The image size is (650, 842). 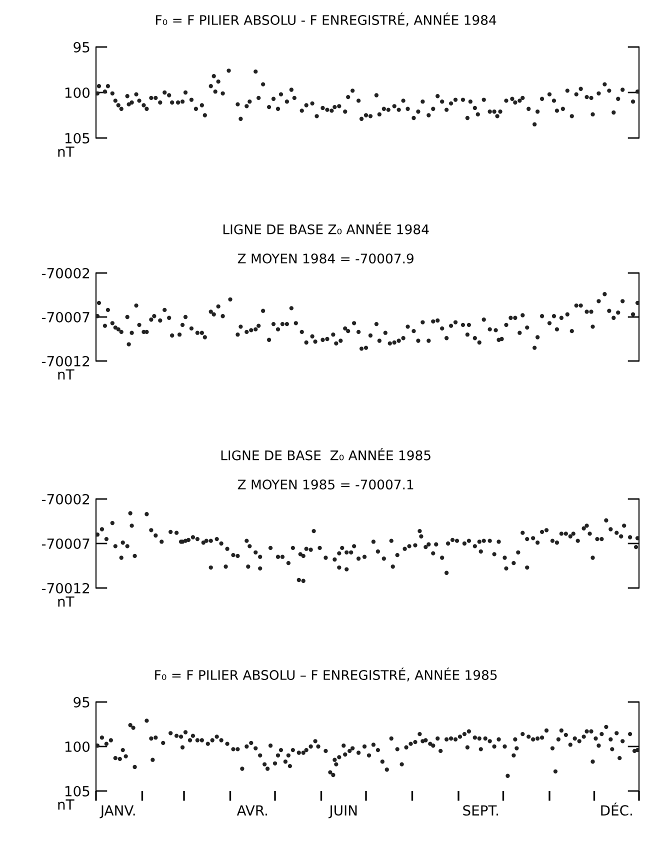 What do you see at coordinates (326, 675) in the screenshot?
I see `chart-title: F₀ = F PILIER ABSOLU – F ENREGISTRÉ, ANNÉE 1985` at bounding box center [326, 675].